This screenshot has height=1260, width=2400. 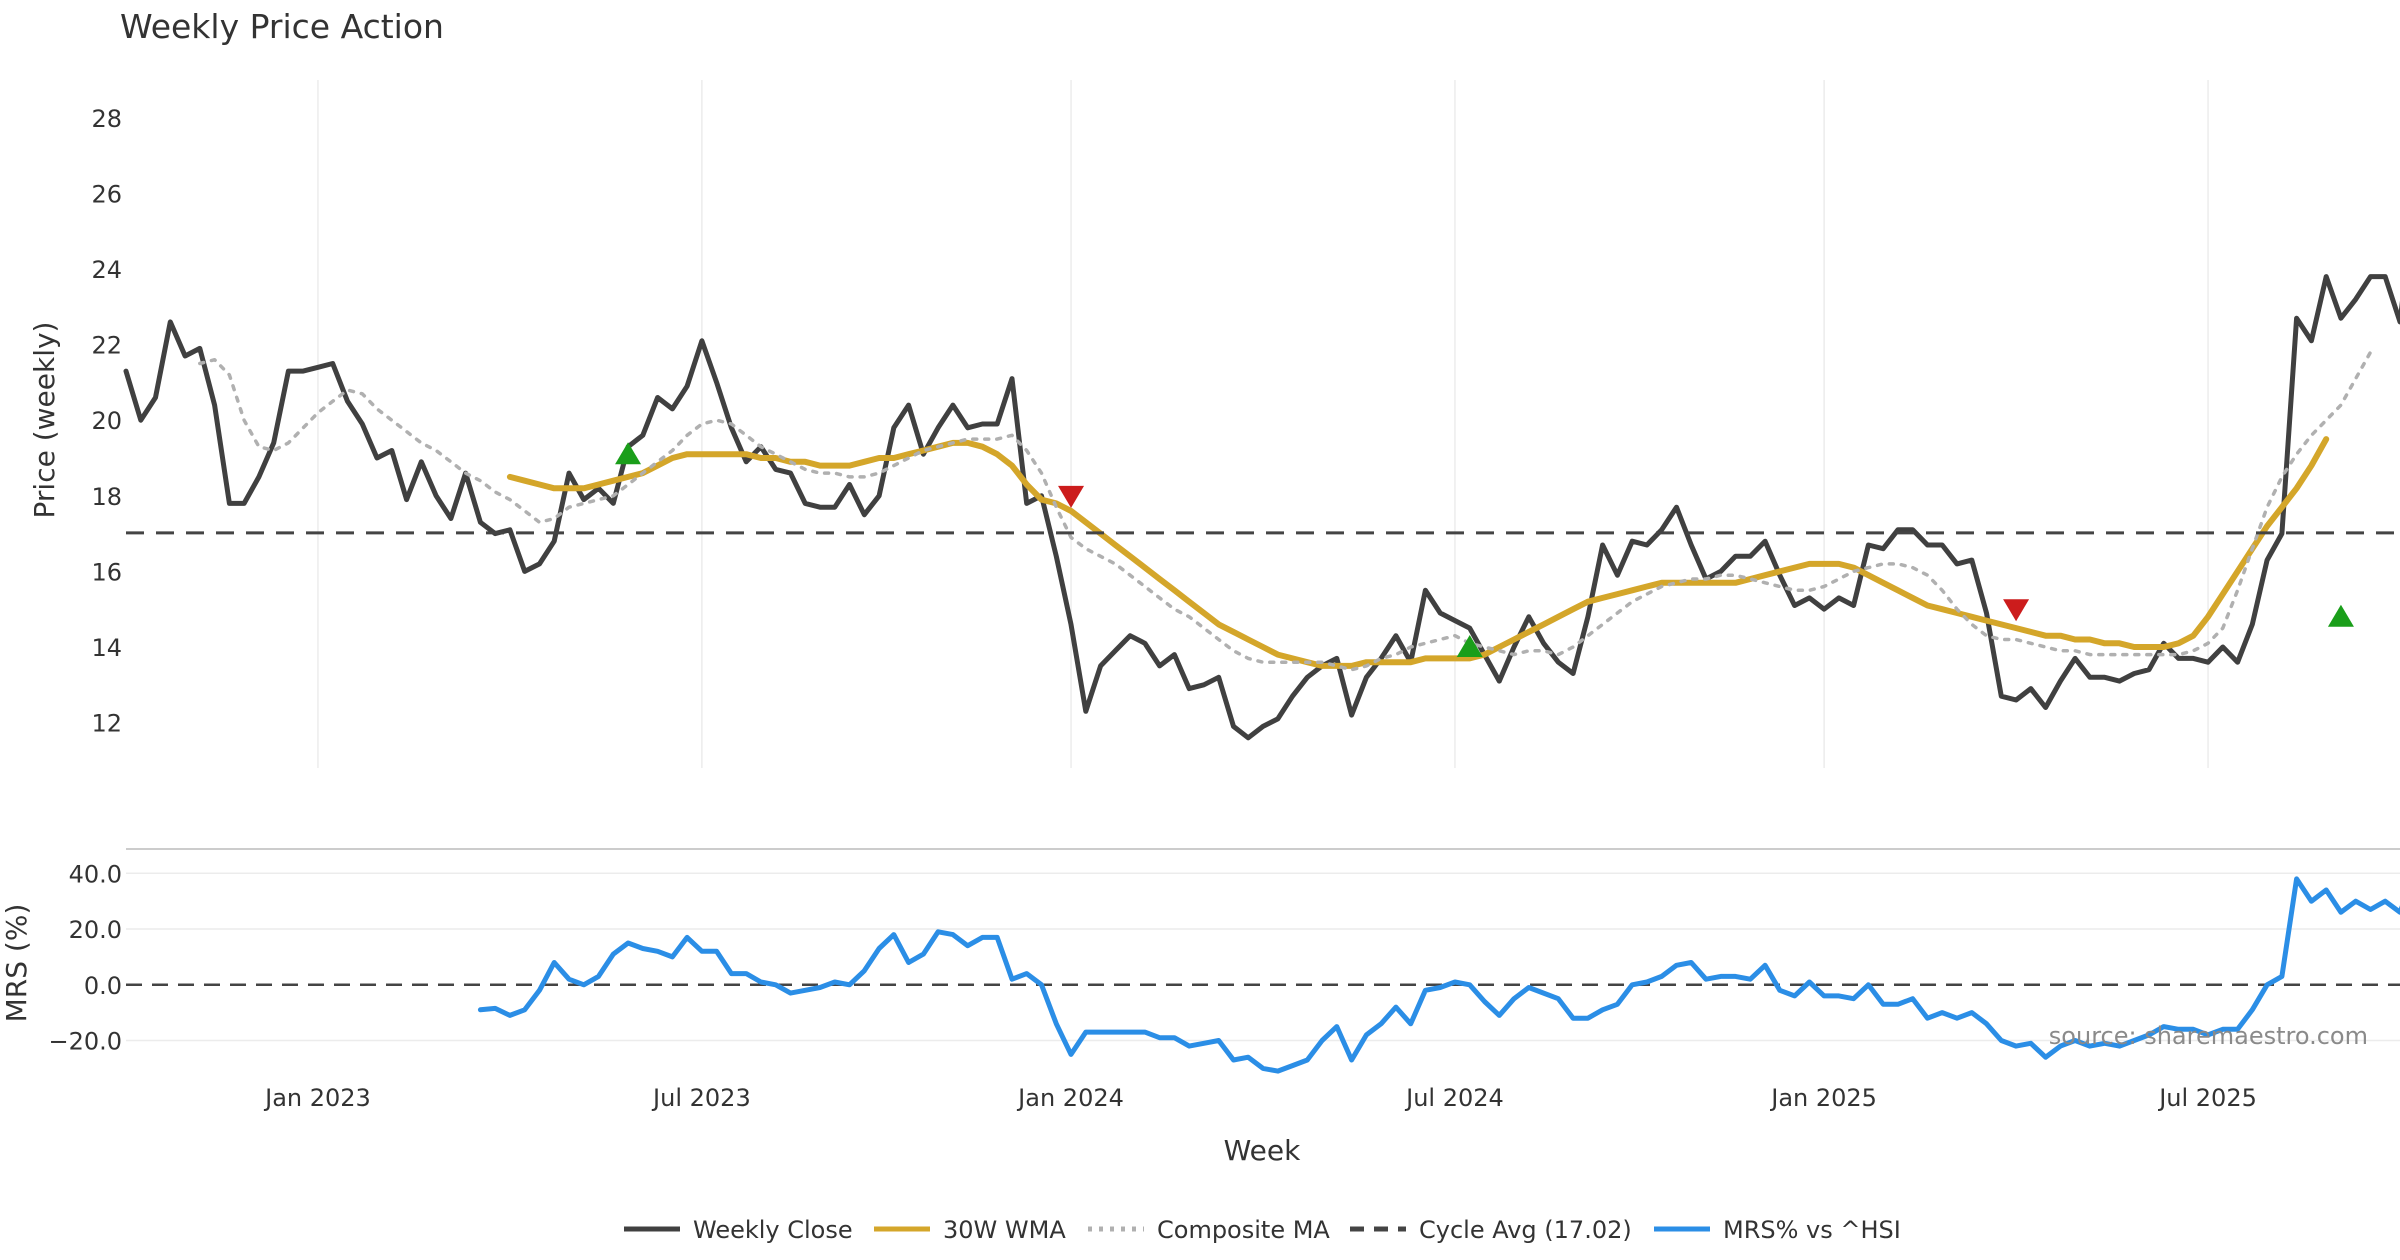 I want to click on mrs-series, so click(x=1438, y=975).